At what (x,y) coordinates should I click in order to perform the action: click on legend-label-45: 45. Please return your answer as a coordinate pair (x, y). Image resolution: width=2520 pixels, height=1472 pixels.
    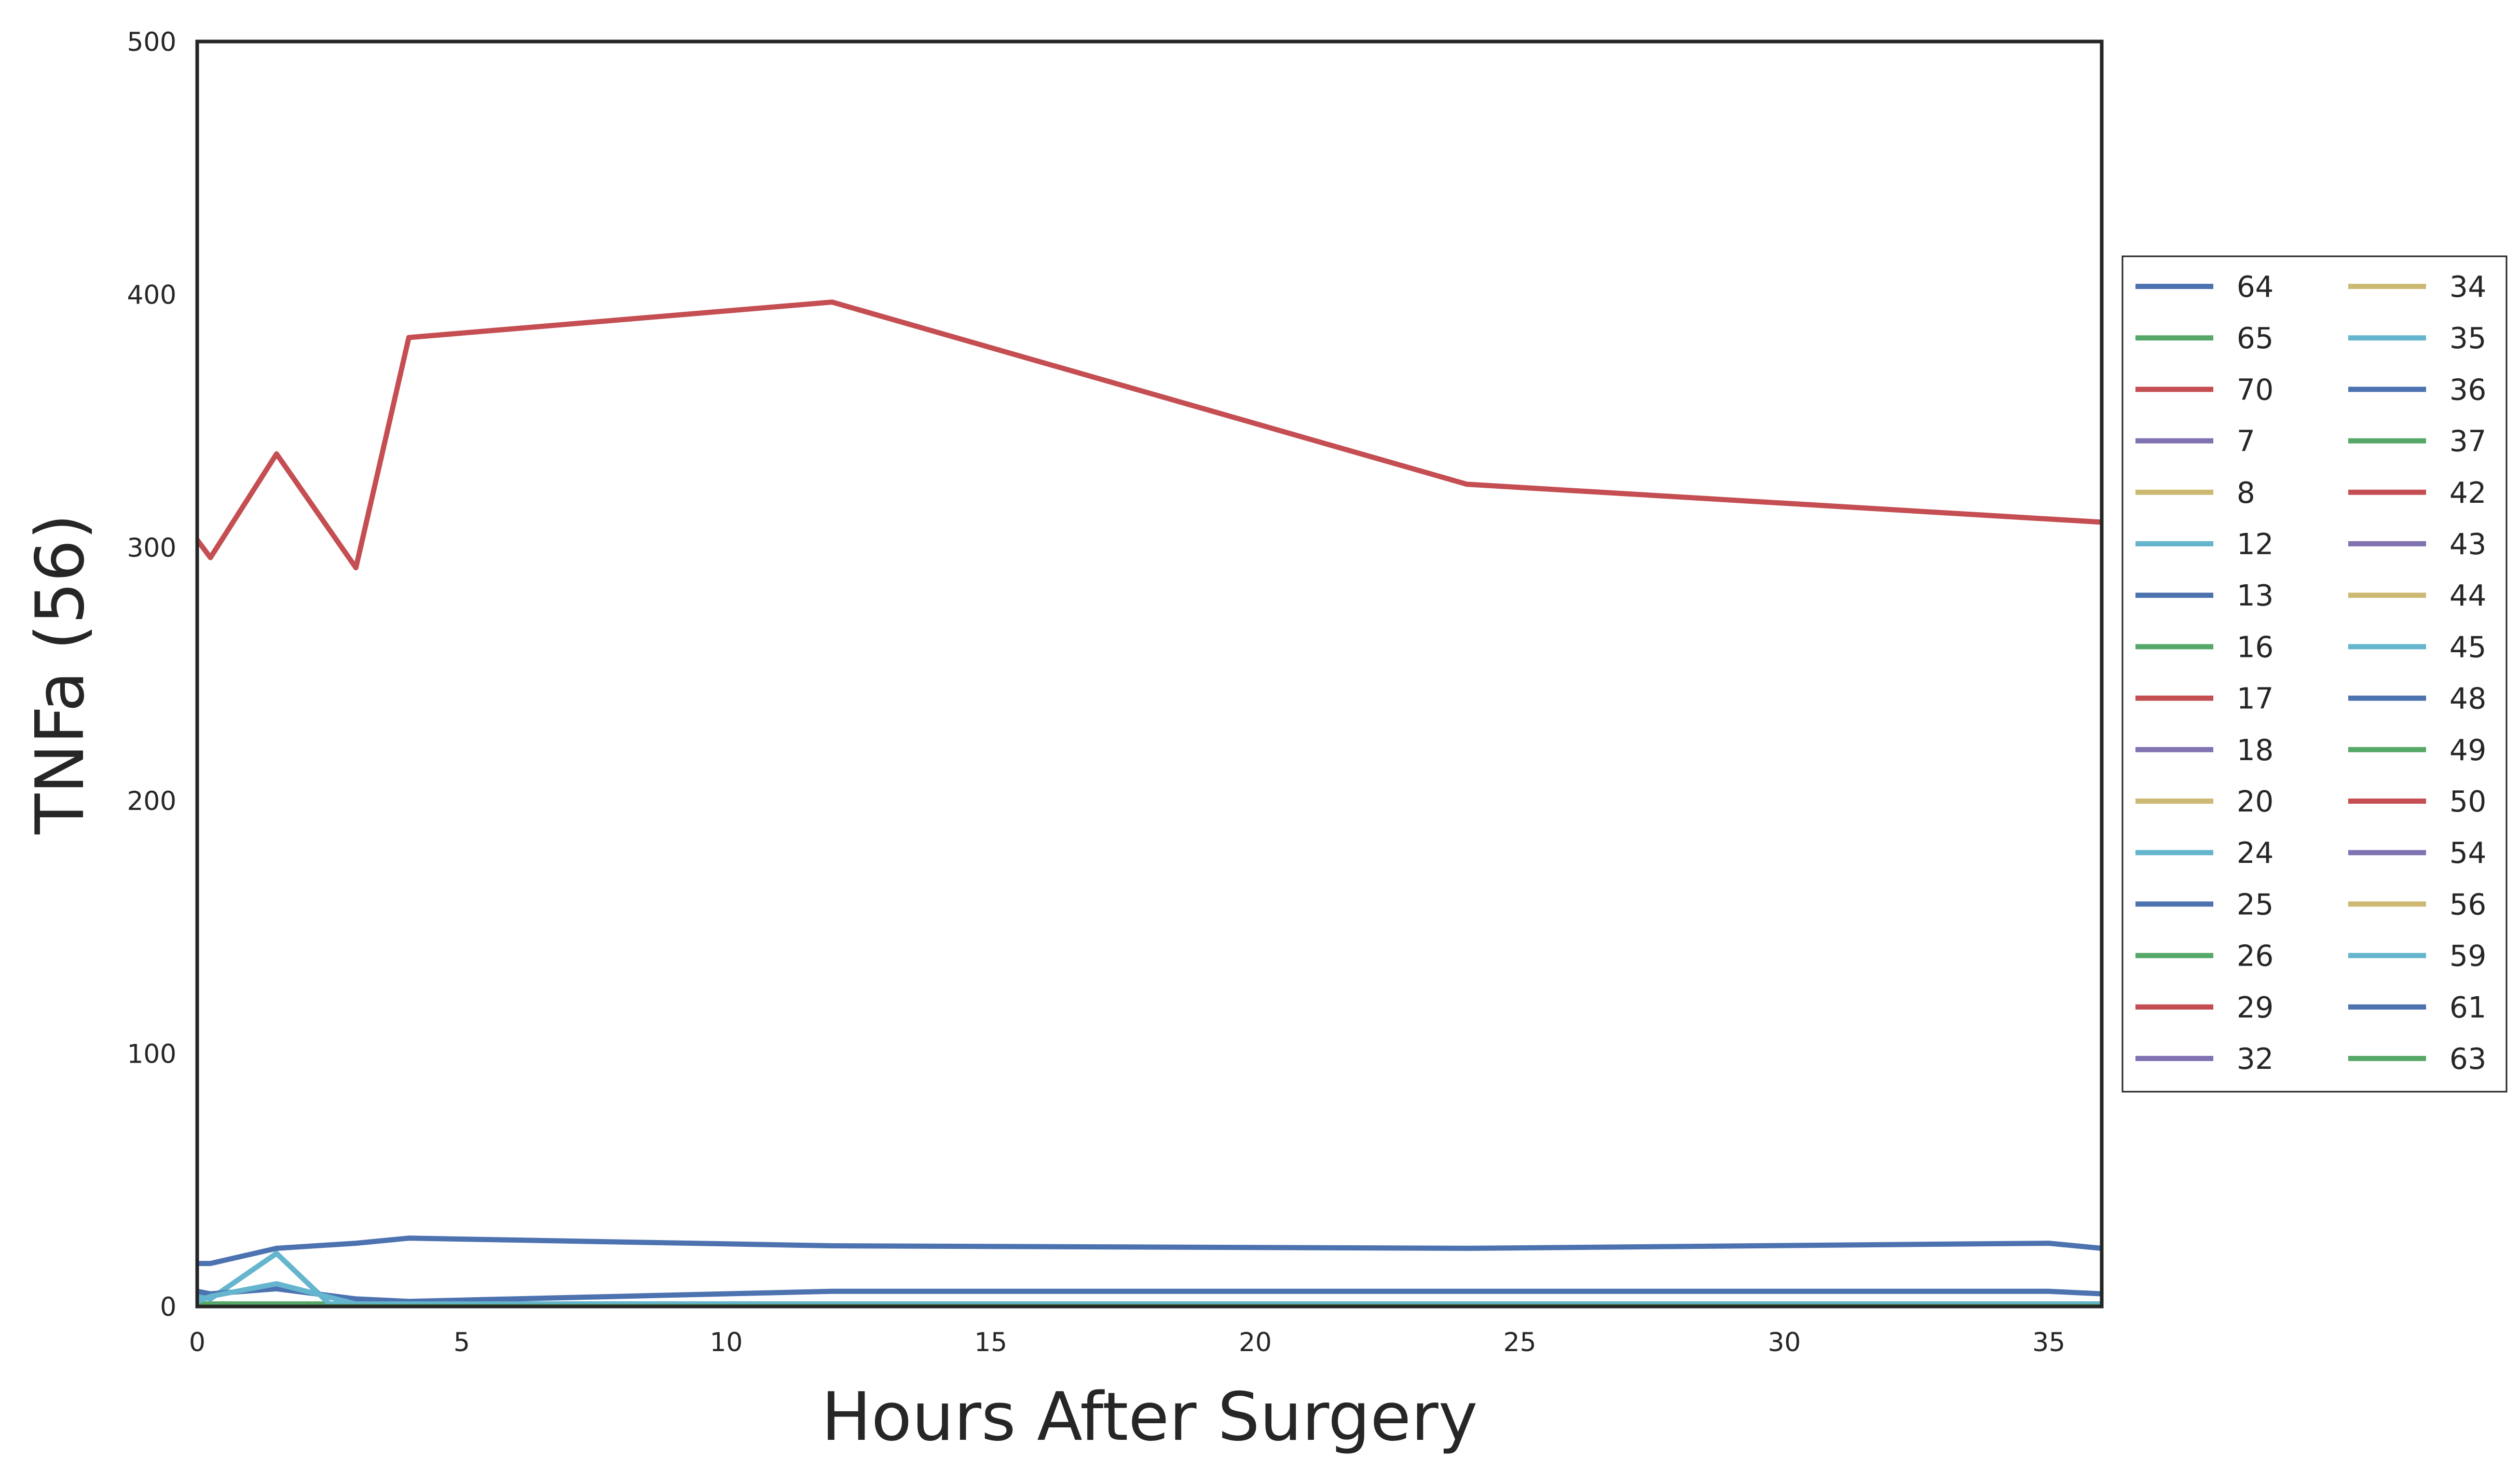
    Looking at the image, I should click on (2467, 647).